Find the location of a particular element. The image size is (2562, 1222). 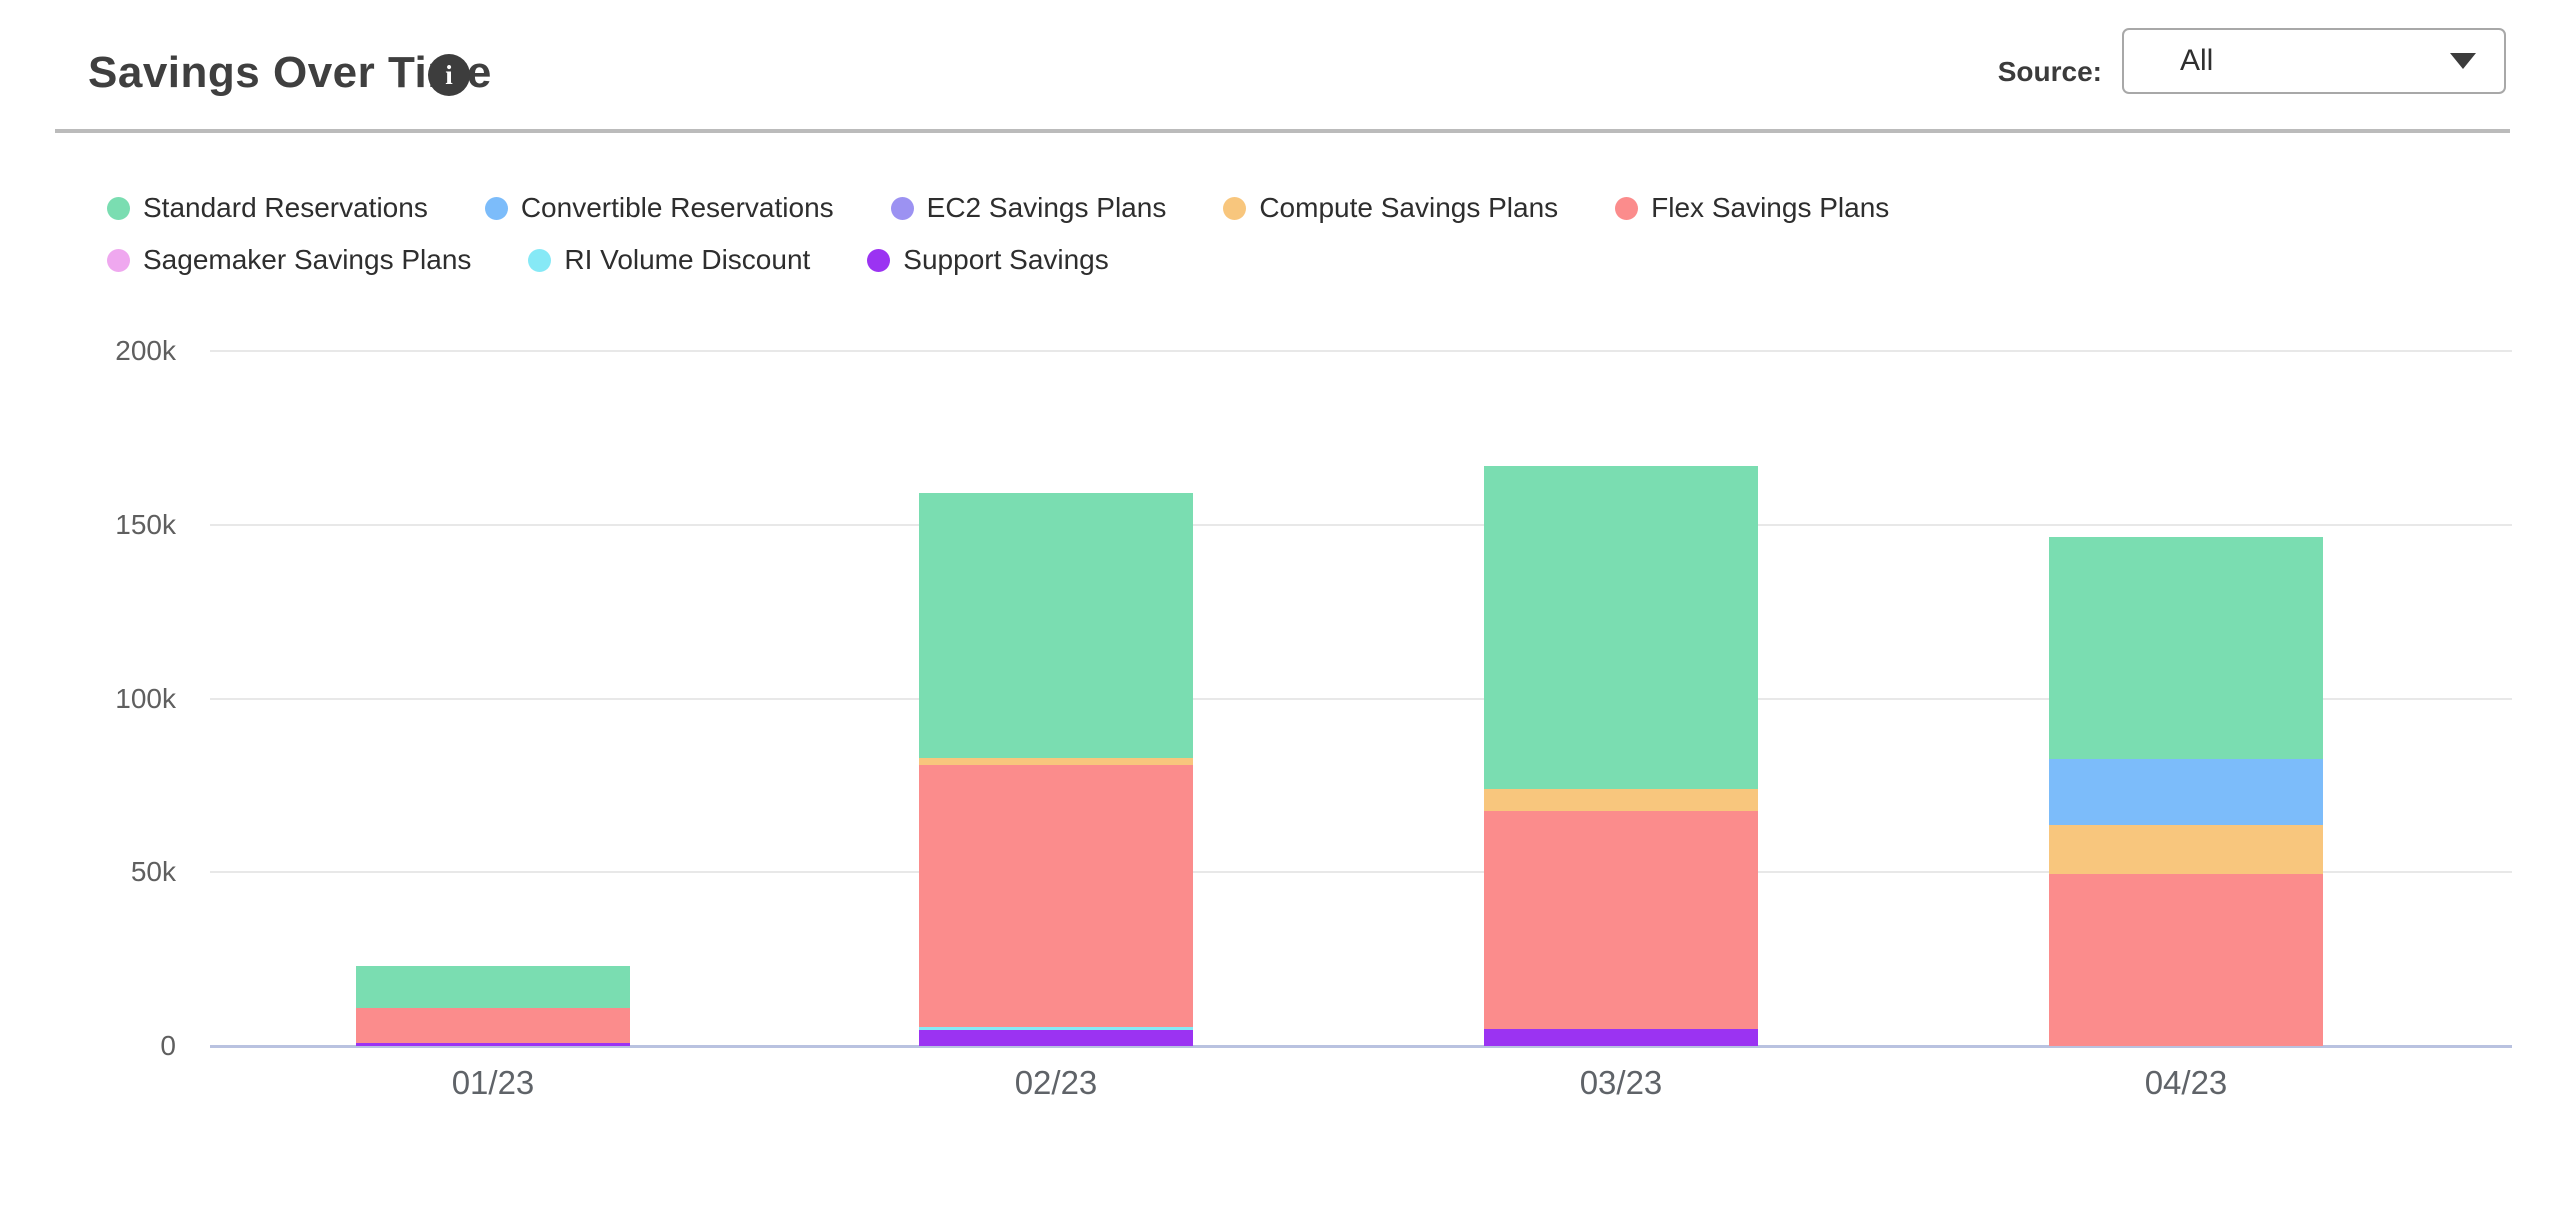

legend-item-sagemaker-savings-plans: Sagemaker Savings Plans is located at coordinates (289, 260).